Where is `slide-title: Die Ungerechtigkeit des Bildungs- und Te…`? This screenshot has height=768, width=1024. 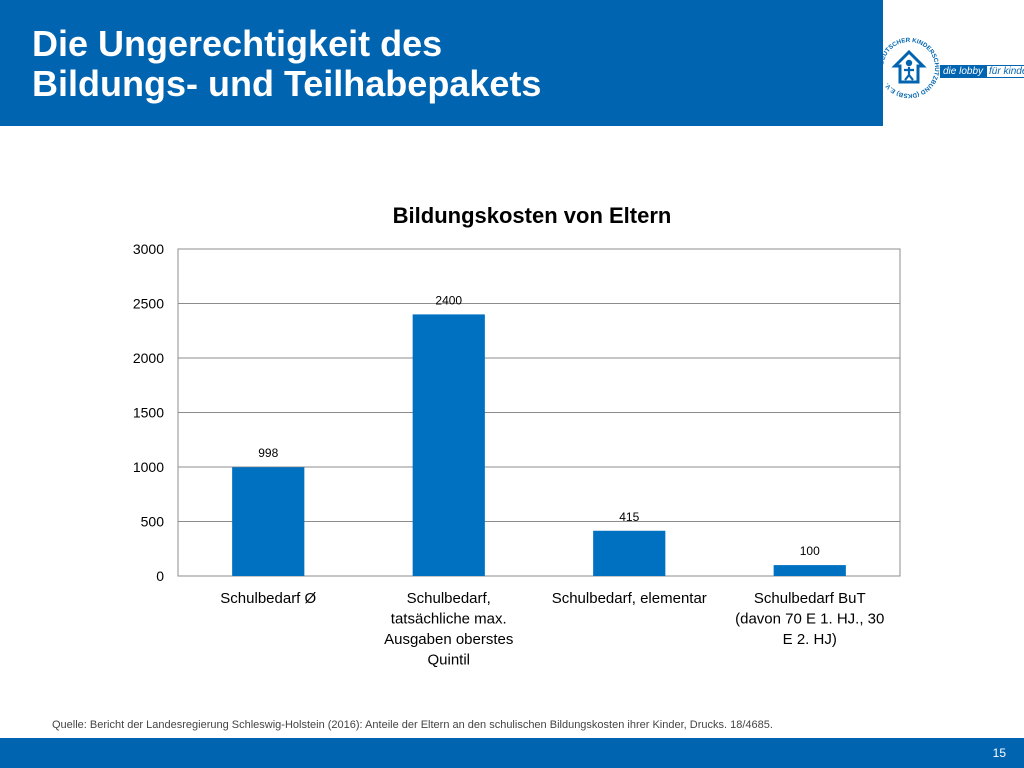 slide-title: Die Ungerechtigkeit des Bildungs- und Te… is located at coordinates (286, 64).